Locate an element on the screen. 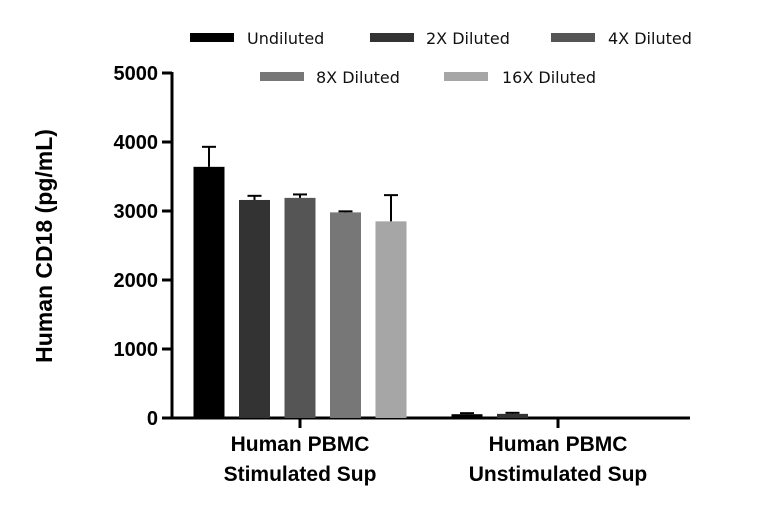  legend-label: 16X Diluted is located at coordinates (549, 77).